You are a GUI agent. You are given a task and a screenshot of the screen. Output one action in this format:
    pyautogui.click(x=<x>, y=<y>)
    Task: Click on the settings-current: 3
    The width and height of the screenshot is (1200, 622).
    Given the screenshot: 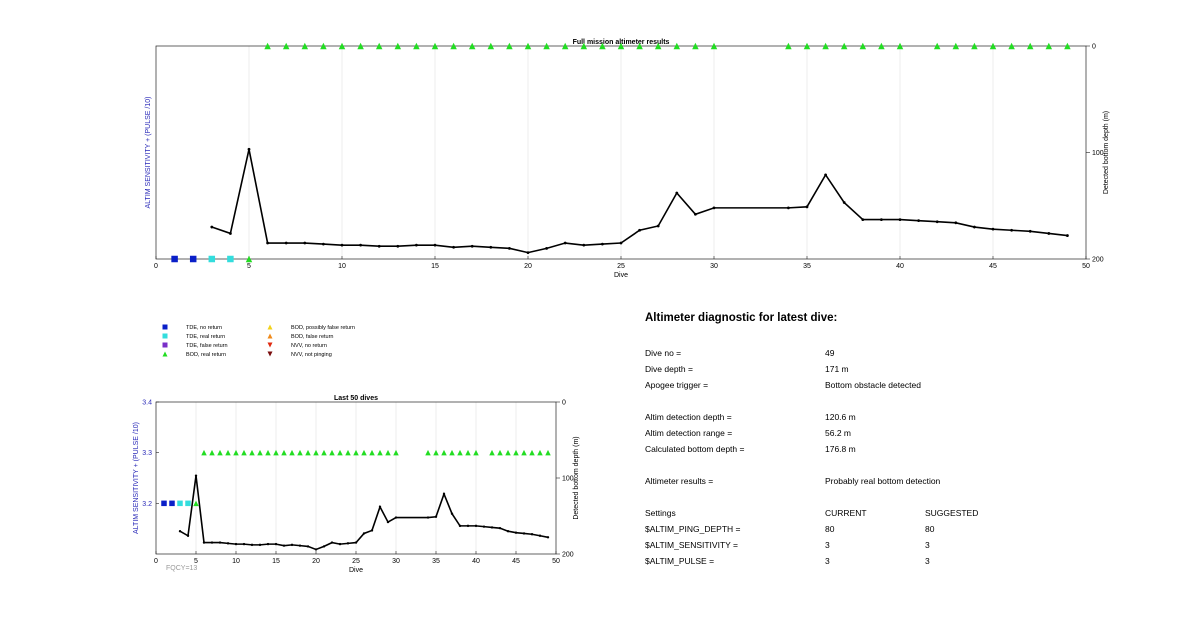 What is the action you would take?
    pyautogui.click(x=827, y=561)
    